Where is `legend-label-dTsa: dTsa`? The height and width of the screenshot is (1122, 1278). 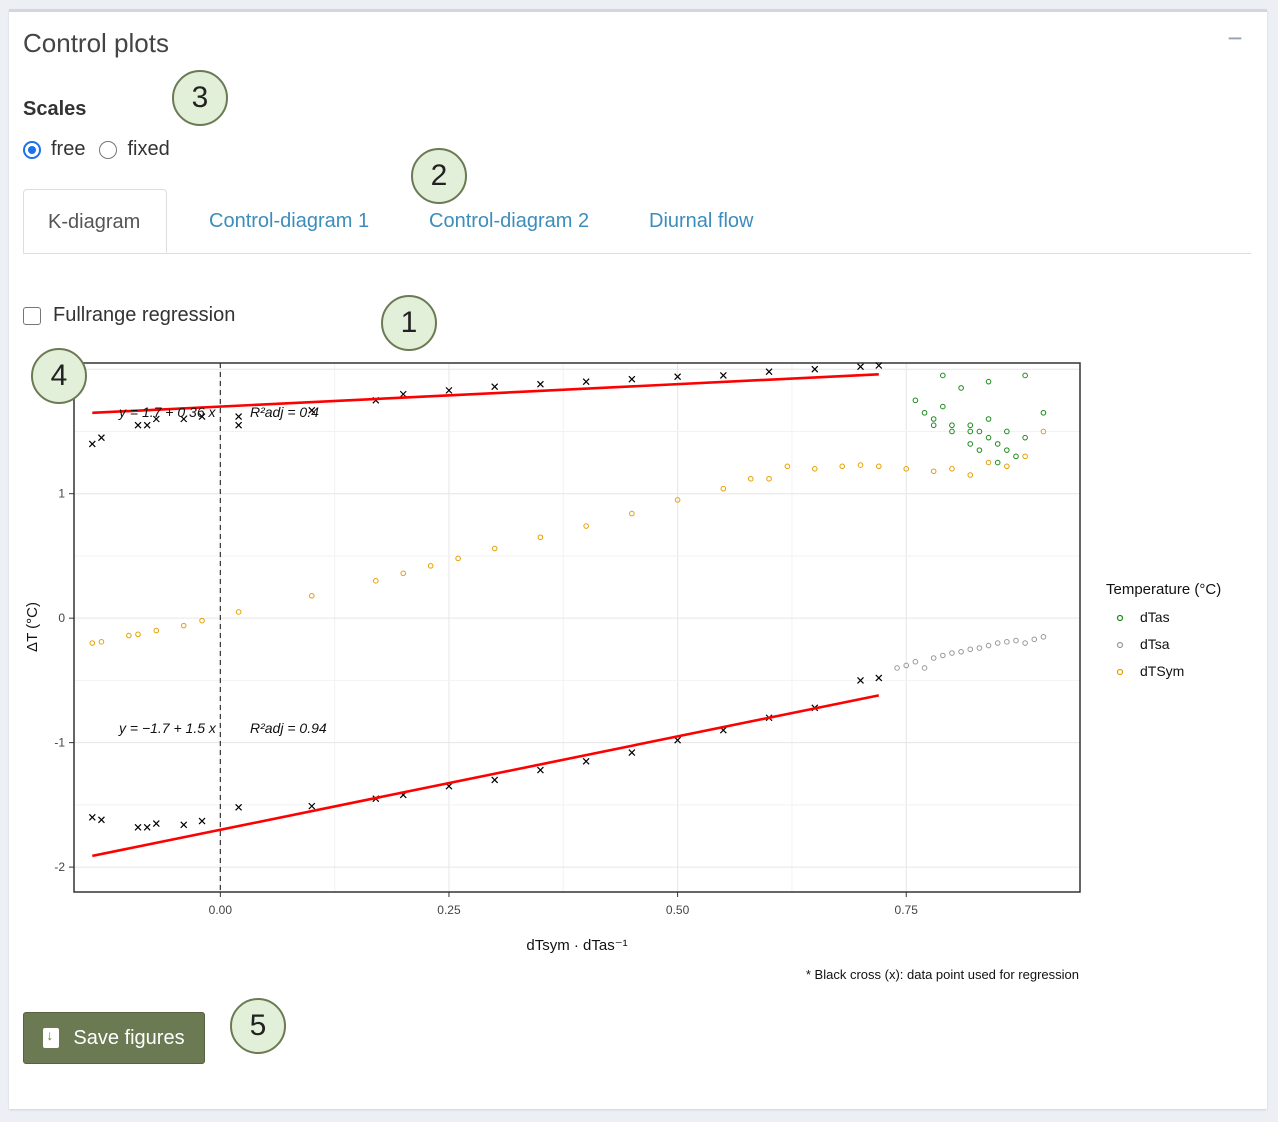
legend-label-dTsa: dTsa is located at coordinates (1155, 644).